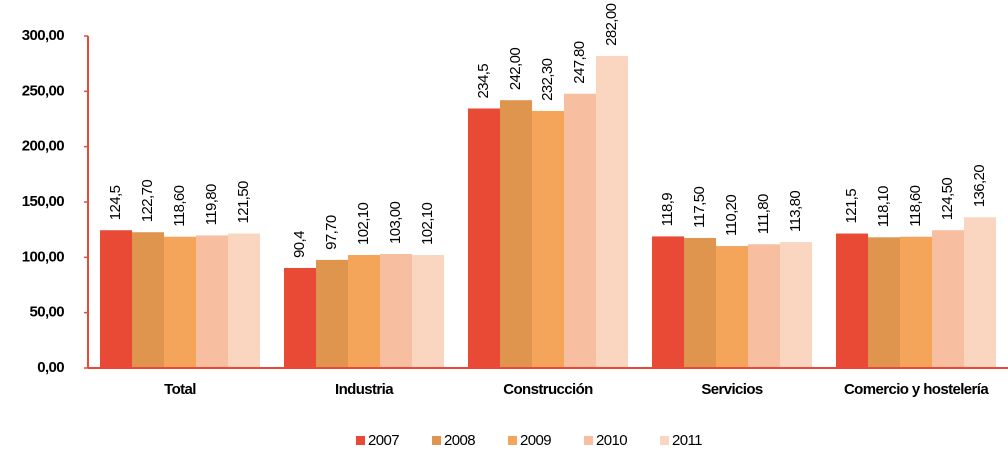 Image resolution: width=1008 pixels, height=454 pixels. Describe the element at coordinates (43, 146) in the screenshot. I see `y-tick-label: 200,00` at that location.